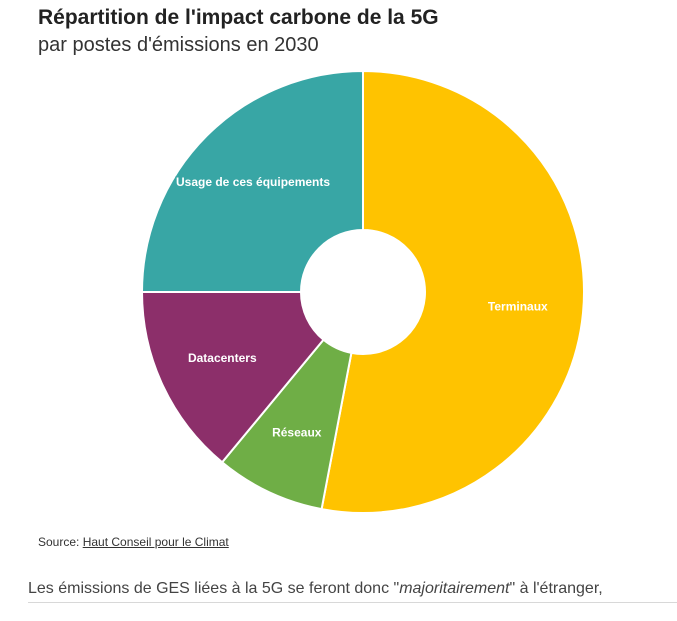  Describe the element at coordinates (238, 17) in the screenshot. I see `chart-title: Répartition de l'impact carbone de la 5G` at that location.